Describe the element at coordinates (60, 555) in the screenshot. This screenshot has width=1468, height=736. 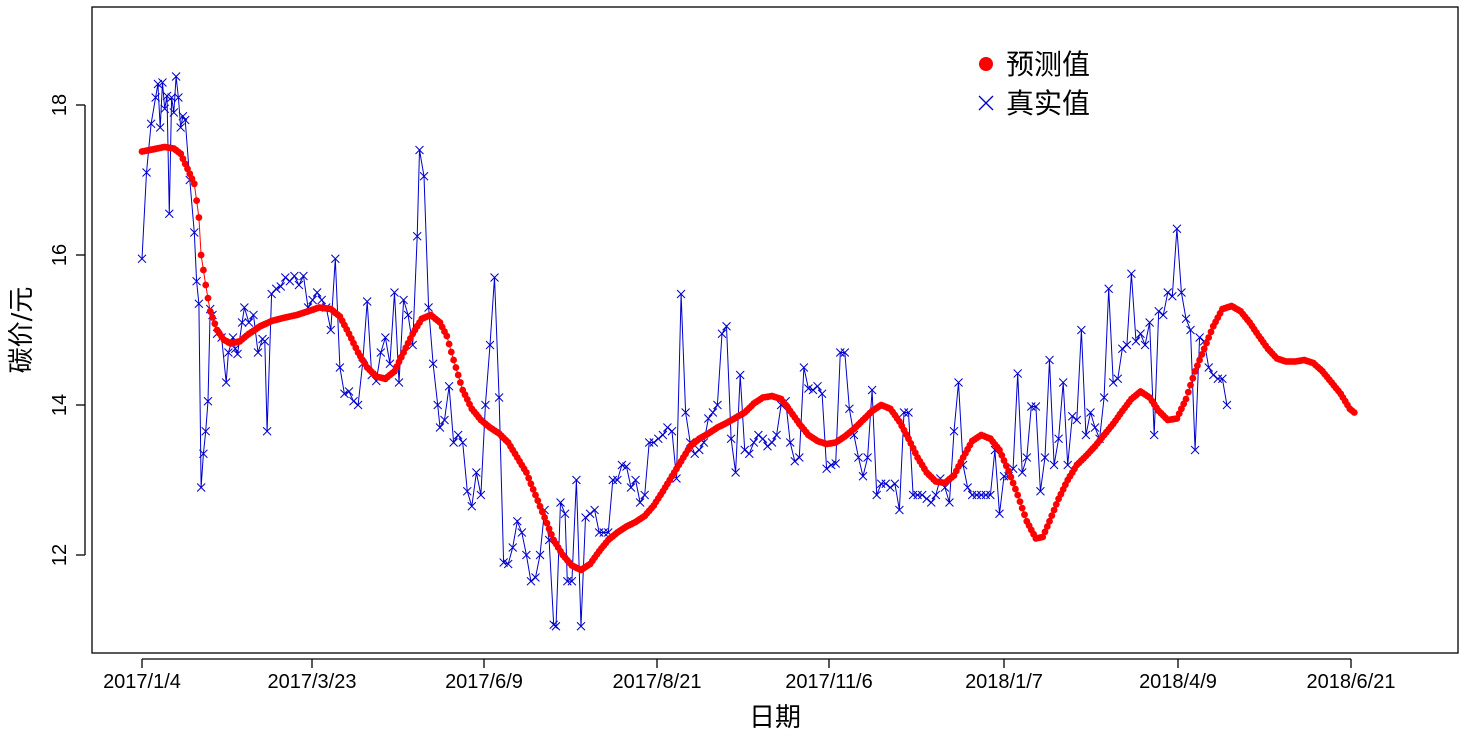
I see `y-tick-label: 12` at that location.